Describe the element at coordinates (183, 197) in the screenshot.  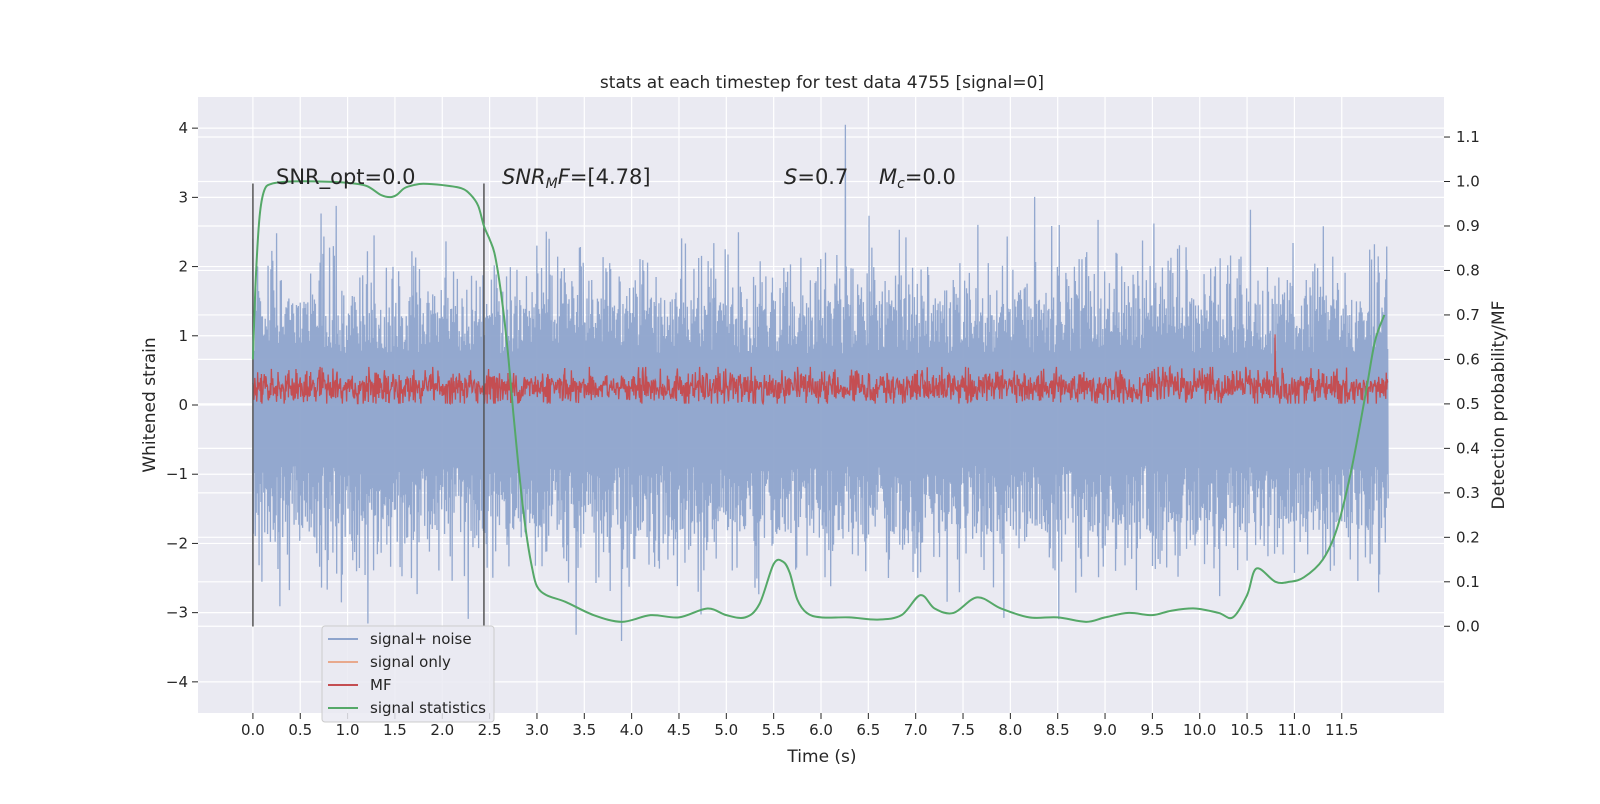
I see `y-tick-label-7: 3` at that location.